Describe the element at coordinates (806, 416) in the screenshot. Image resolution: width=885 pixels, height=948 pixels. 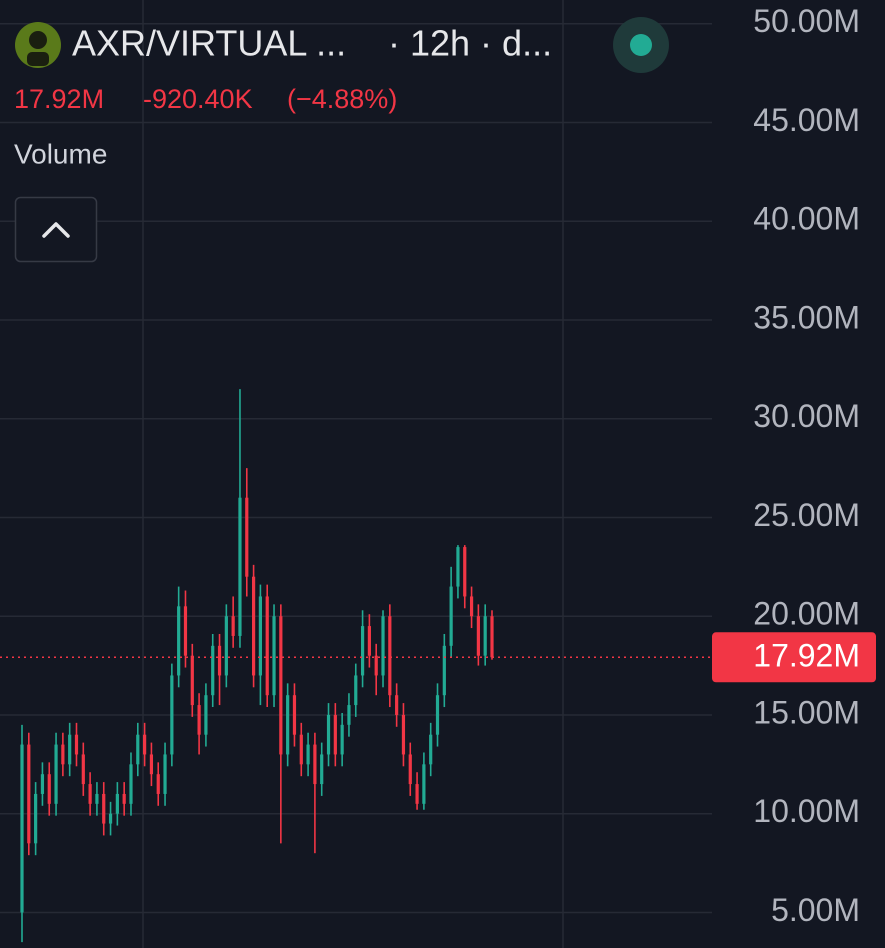
I see `y-tick-label: 30.00M` at that location.